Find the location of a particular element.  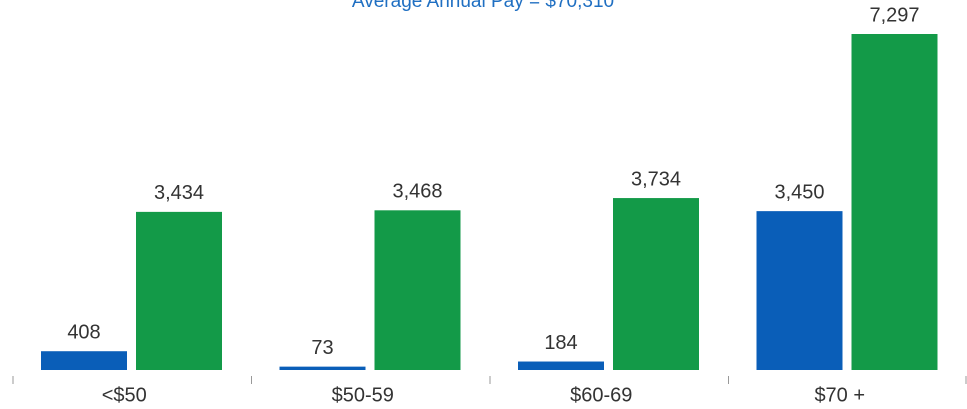

data-label: 7,297 is located at coordinates (894, 15).